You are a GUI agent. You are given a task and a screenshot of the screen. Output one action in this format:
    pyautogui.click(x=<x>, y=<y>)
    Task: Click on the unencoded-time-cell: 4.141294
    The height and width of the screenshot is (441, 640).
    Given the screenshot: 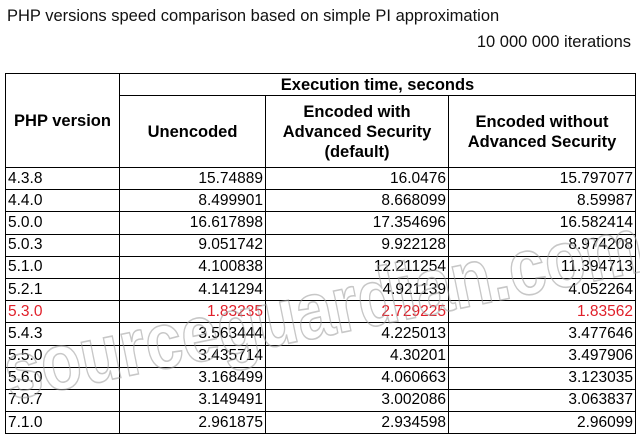 What is the action you would take?
    pyautogui.click(x=192, y=289)
    